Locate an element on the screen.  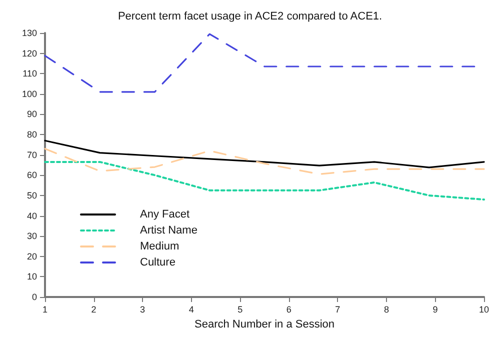
legend-label: Medium is located at coordinates (160, 246).